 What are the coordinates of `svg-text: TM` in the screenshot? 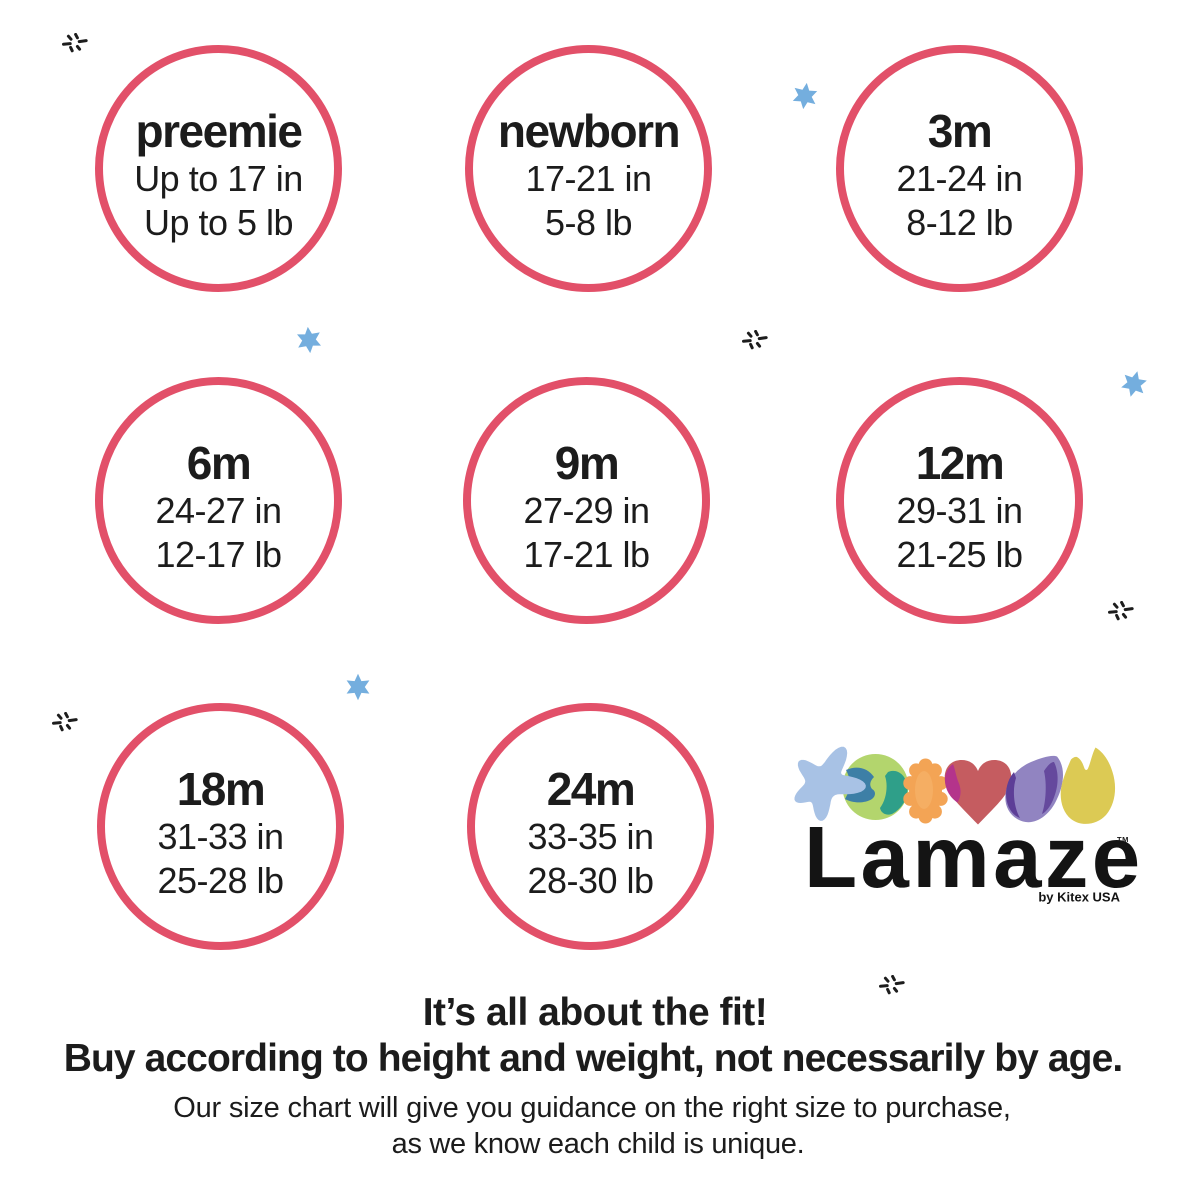 It's located at (1123, 839).